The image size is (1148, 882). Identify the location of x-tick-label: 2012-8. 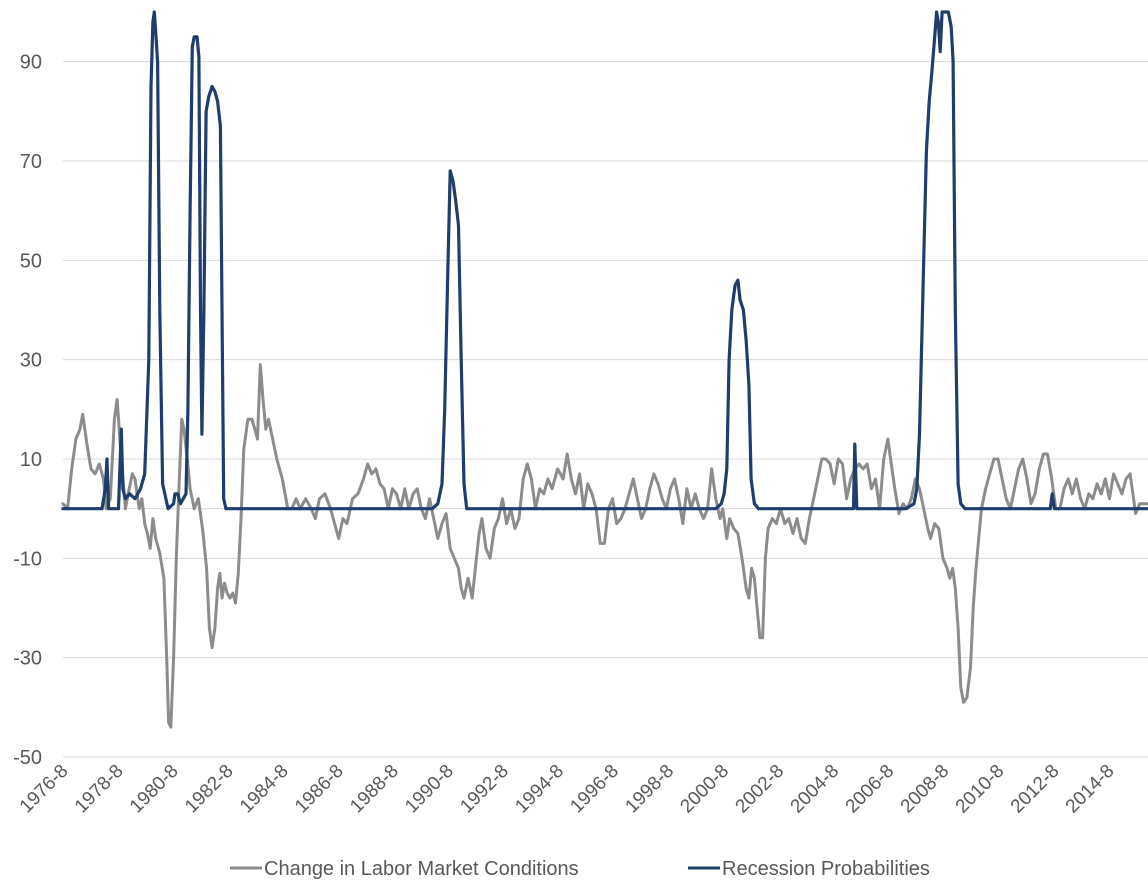
(1035, 789).